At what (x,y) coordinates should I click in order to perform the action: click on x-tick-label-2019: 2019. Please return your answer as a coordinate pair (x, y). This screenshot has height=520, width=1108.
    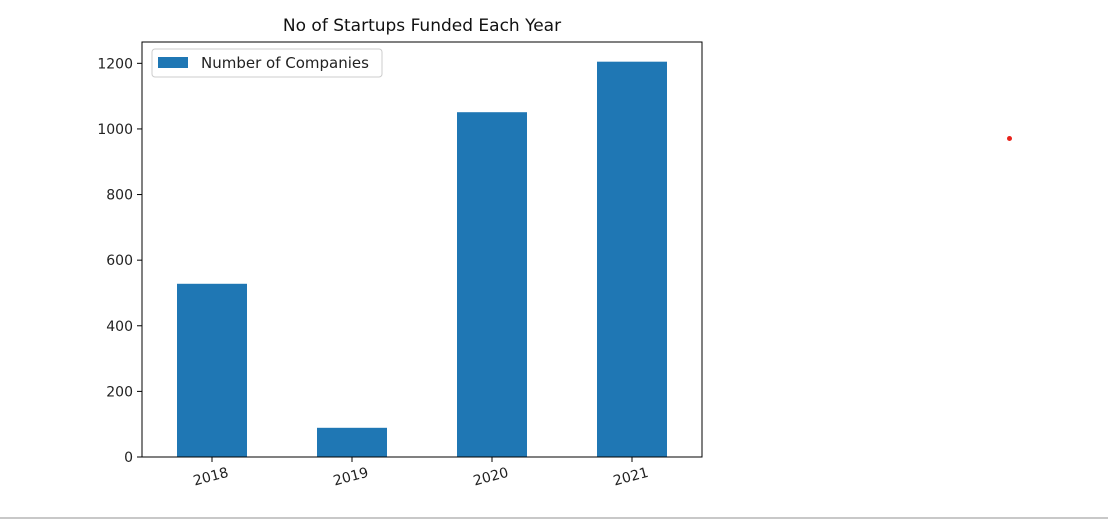
    Looking at the image, I should click on (351, 477).